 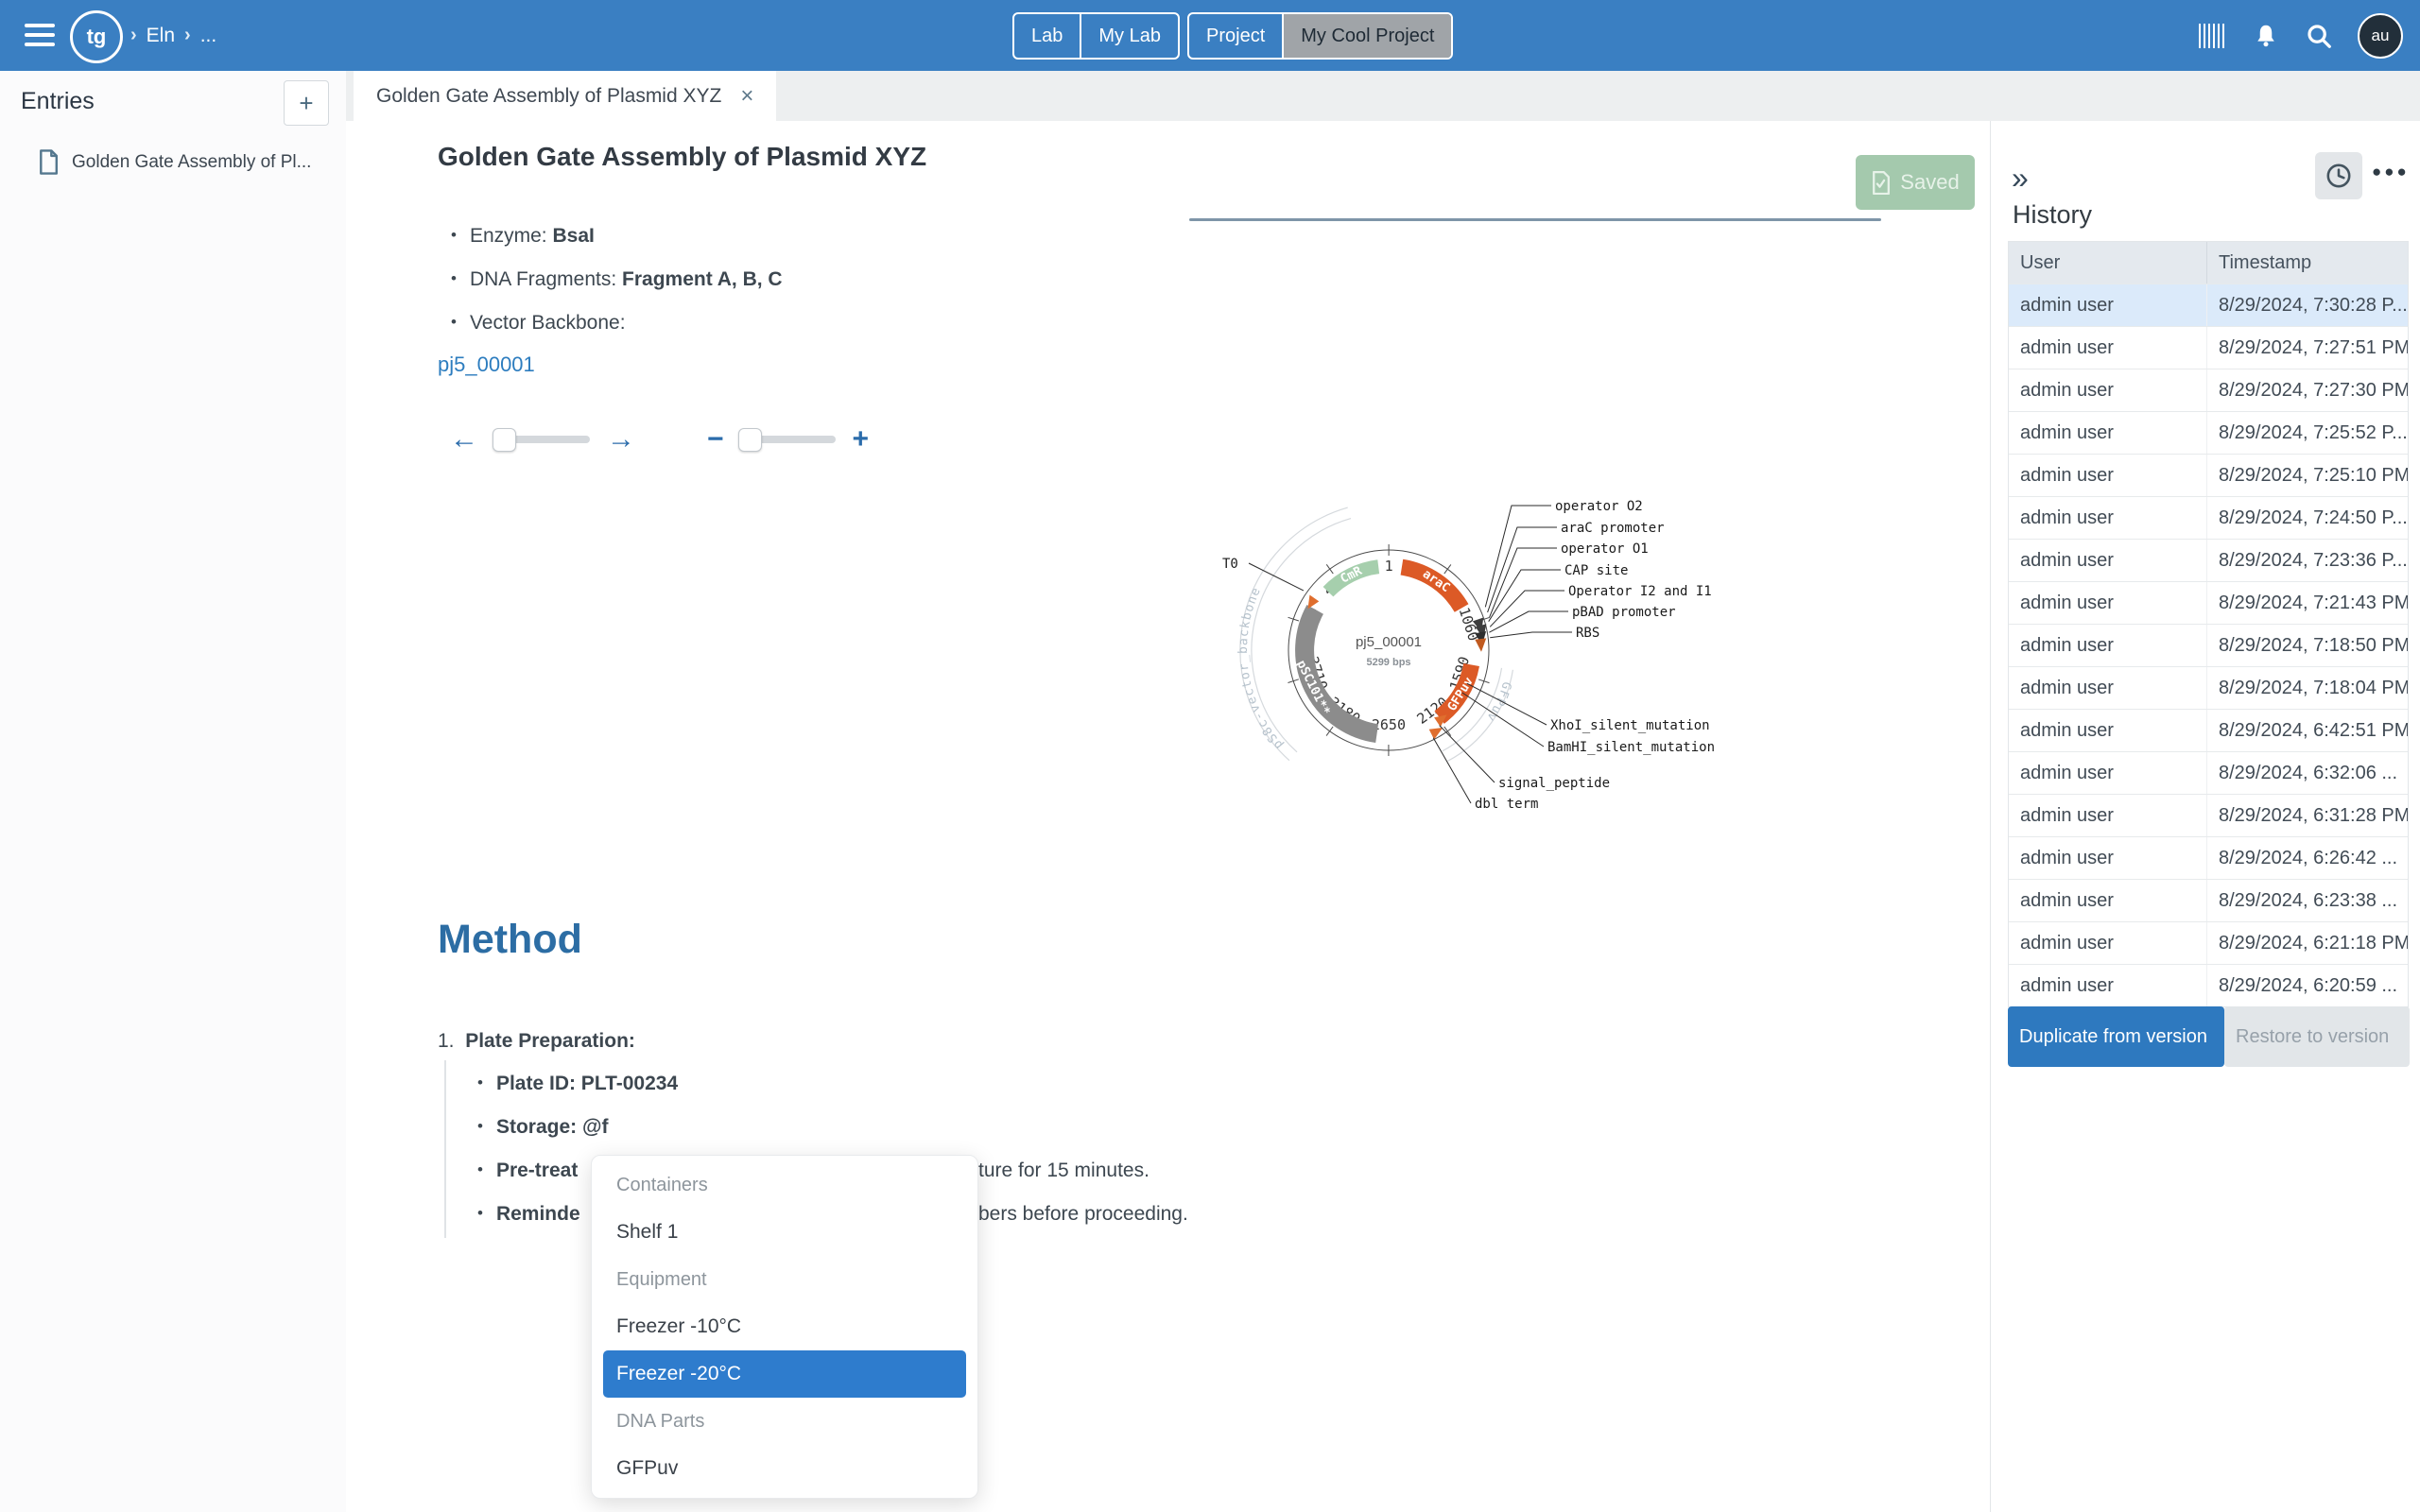 What do you see at coordinates (2266, 36) in the screenshot?
I see `bell-icon` at bounding box center [2266, 36].